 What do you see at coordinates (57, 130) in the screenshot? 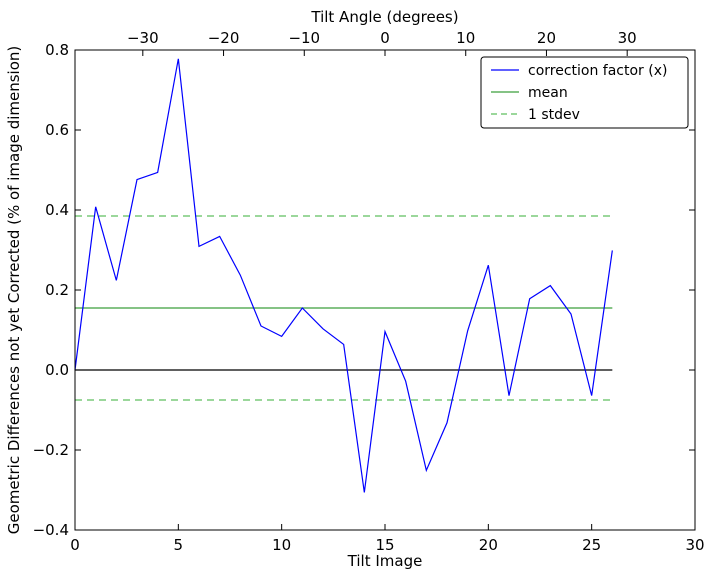
I see `y-tick-label: 0.6` at bounding box center [57, 130].